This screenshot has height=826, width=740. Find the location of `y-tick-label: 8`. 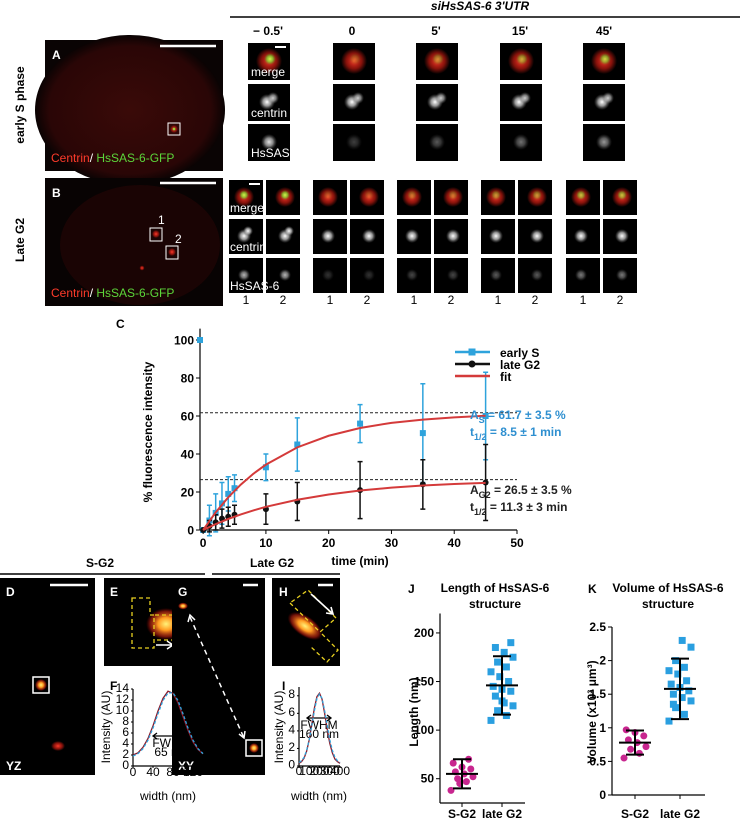

y-tick-label: 8 is located at coordinates (291, 694).